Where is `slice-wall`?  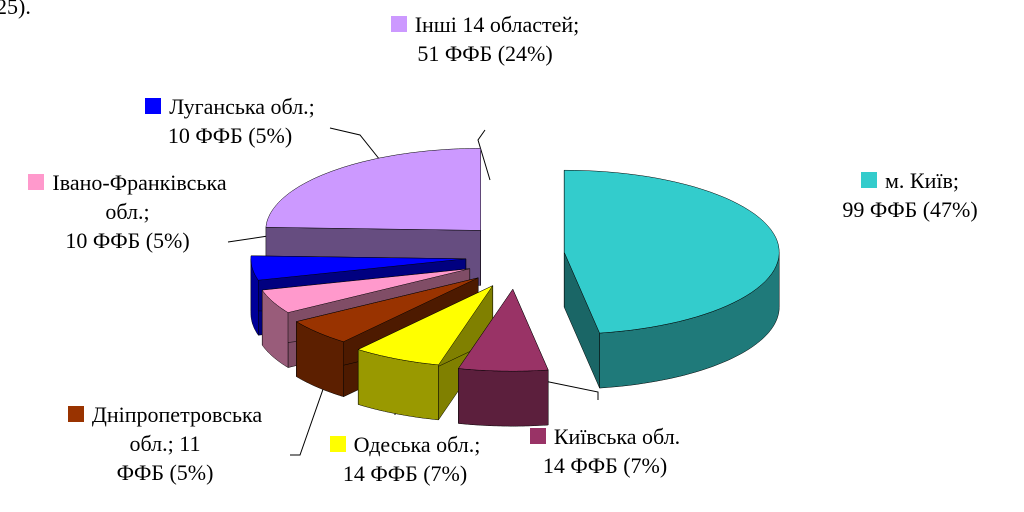 slice-wall is located at coordinates (503, 397).